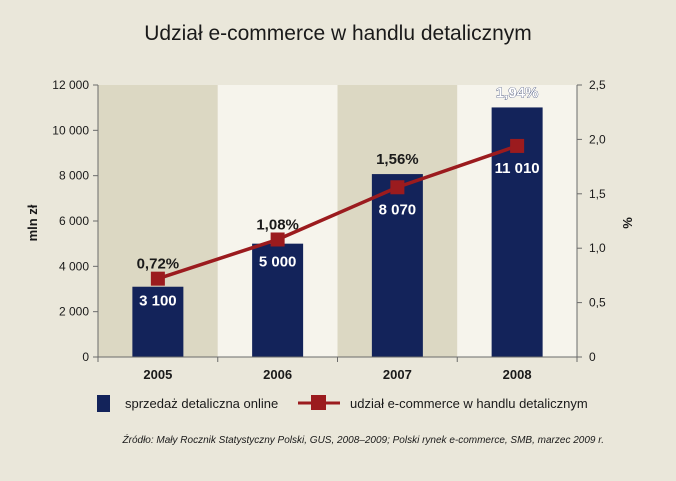 This screenshot has height=481, width=676. Describe the element at coordinates (157, 374) in the screenshot. I see `x-tick-label: 2005` at that location.